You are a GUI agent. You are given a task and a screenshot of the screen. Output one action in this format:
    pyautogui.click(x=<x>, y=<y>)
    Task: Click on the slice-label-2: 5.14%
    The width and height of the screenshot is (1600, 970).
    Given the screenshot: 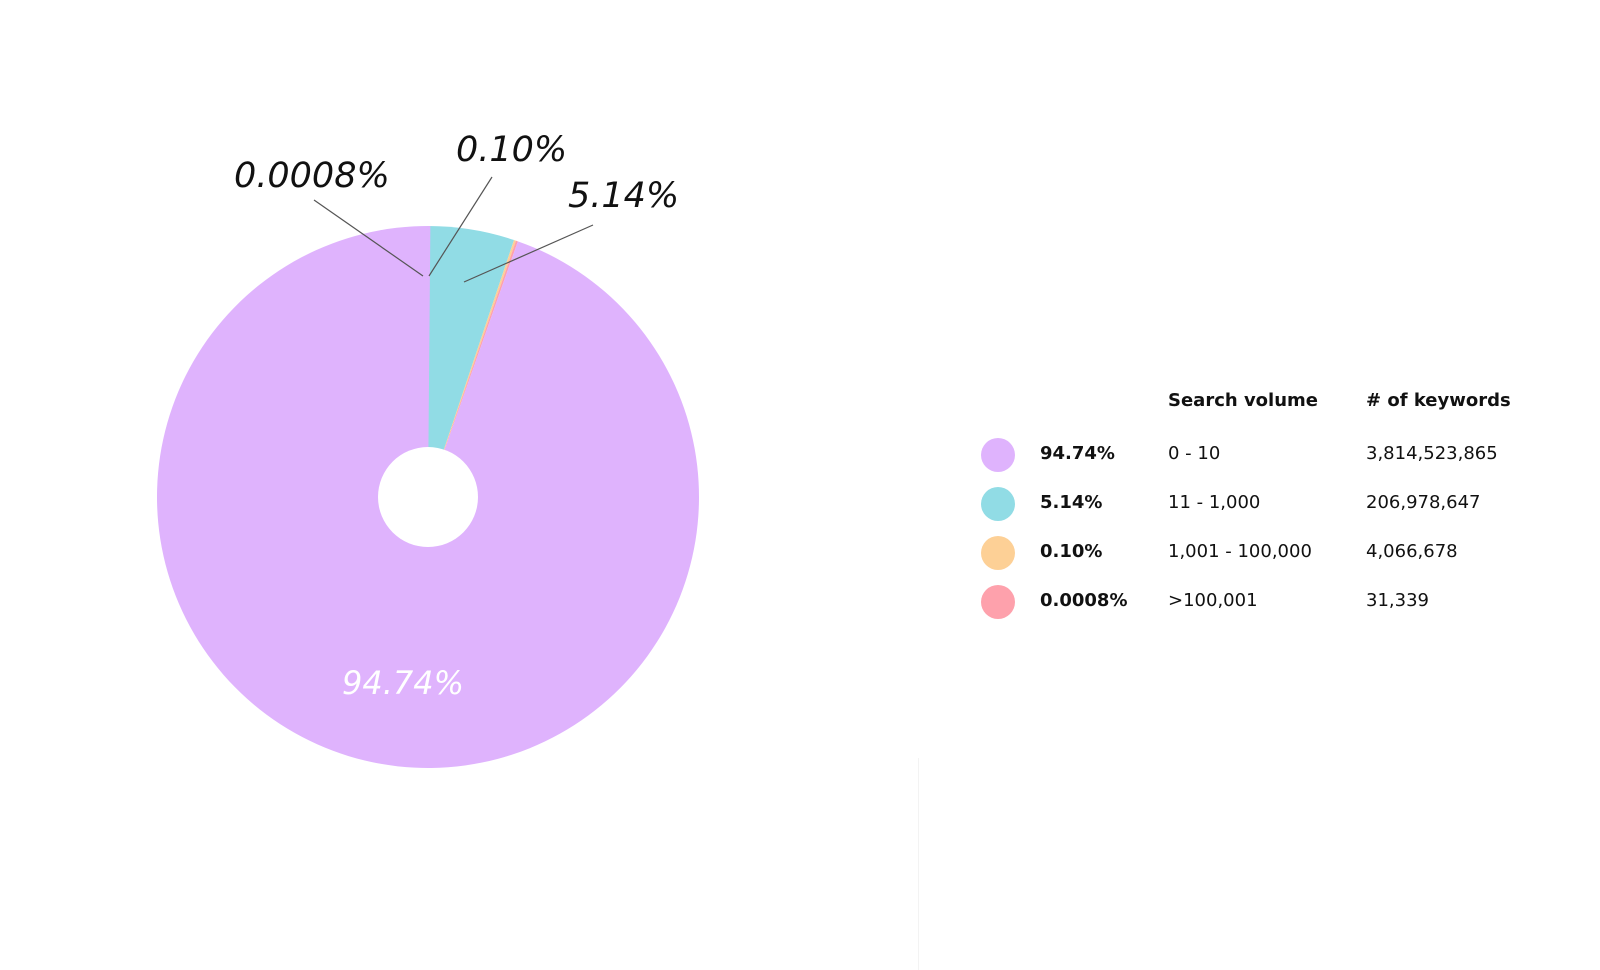 What is the action you would take?
    pyautogui.click(x=623, y=196)
    